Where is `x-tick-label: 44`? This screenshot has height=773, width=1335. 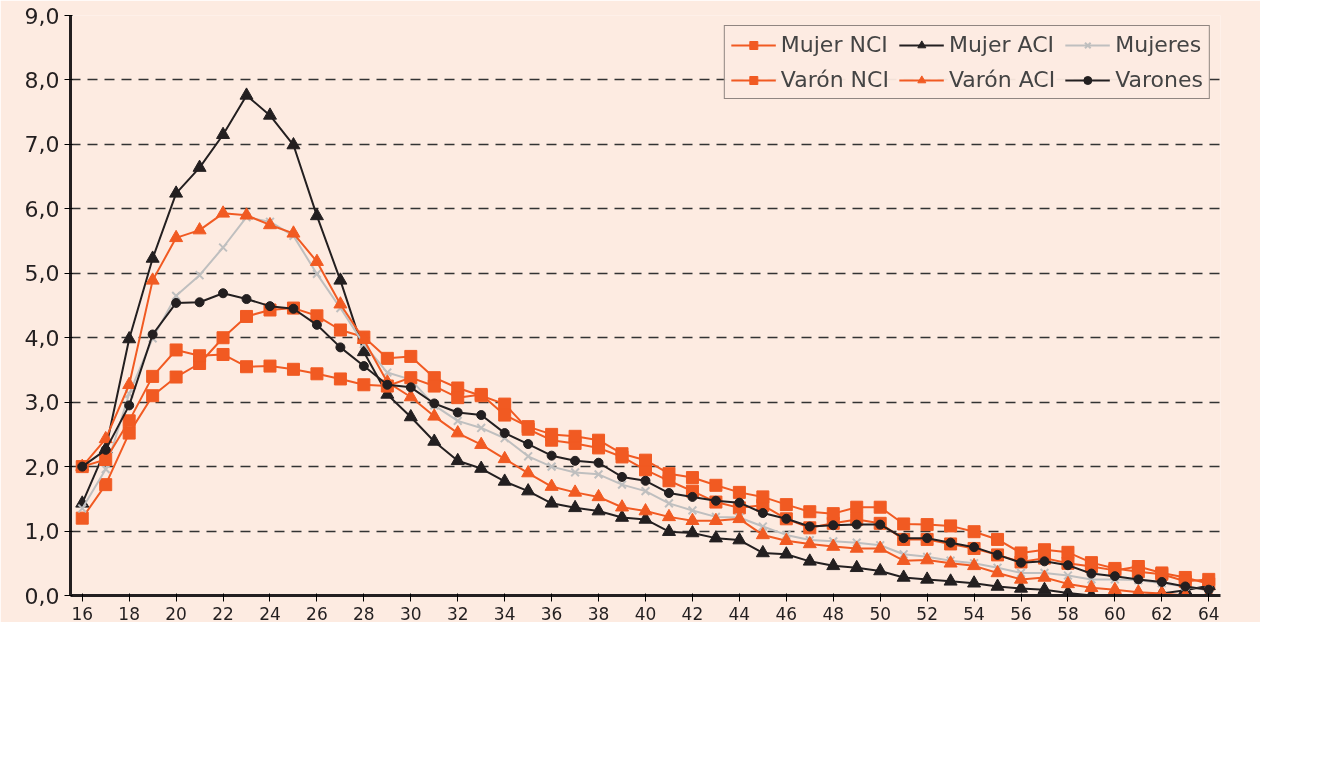 x-tick-label: 44 is located at coordinates (739, 613).